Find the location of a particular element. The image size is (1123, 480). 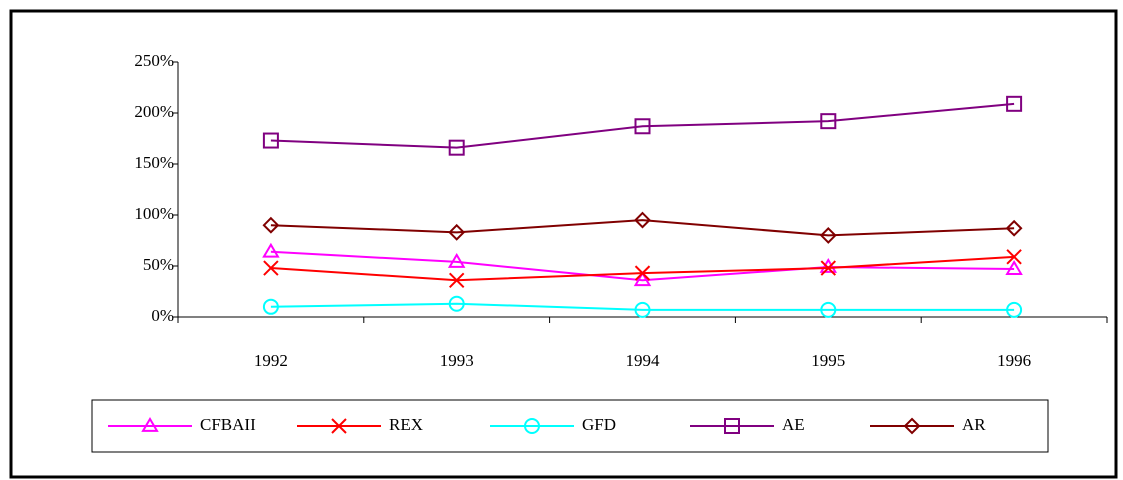

y-tick-label: 250% is located at coordinates (154, 60).